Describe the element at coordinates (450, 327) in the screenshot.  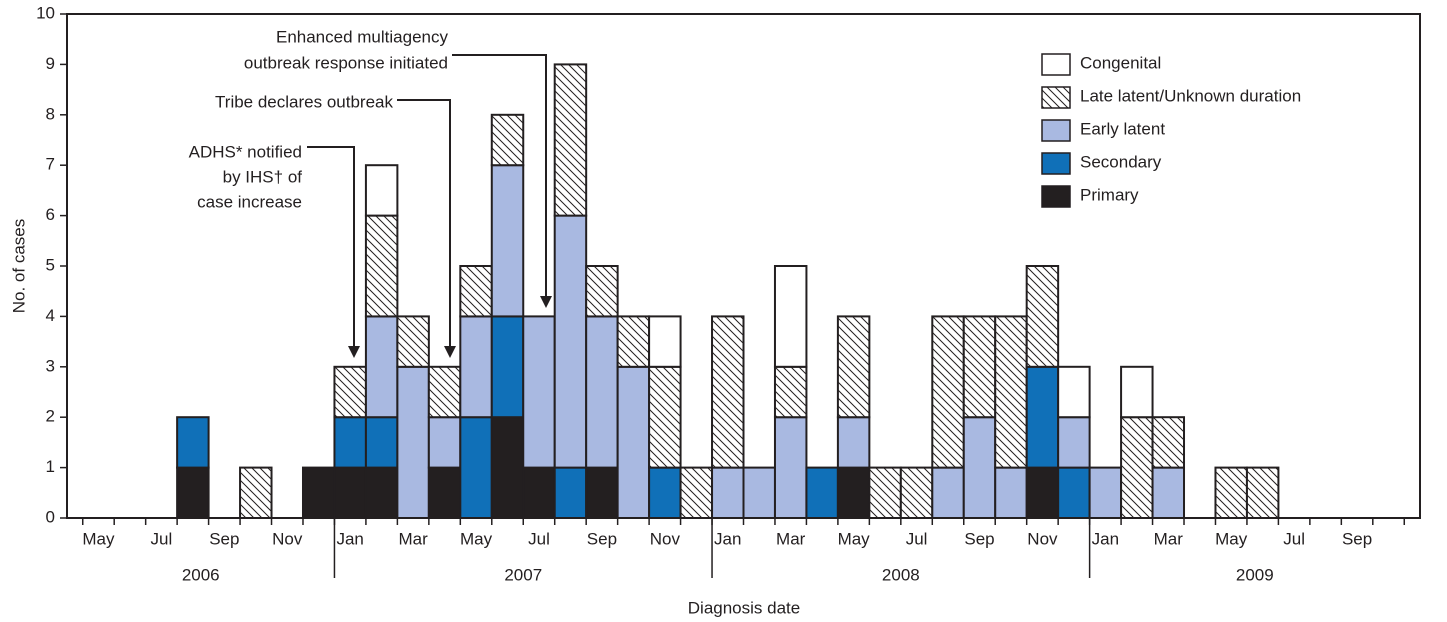
I see `arrow-heads` at that location.